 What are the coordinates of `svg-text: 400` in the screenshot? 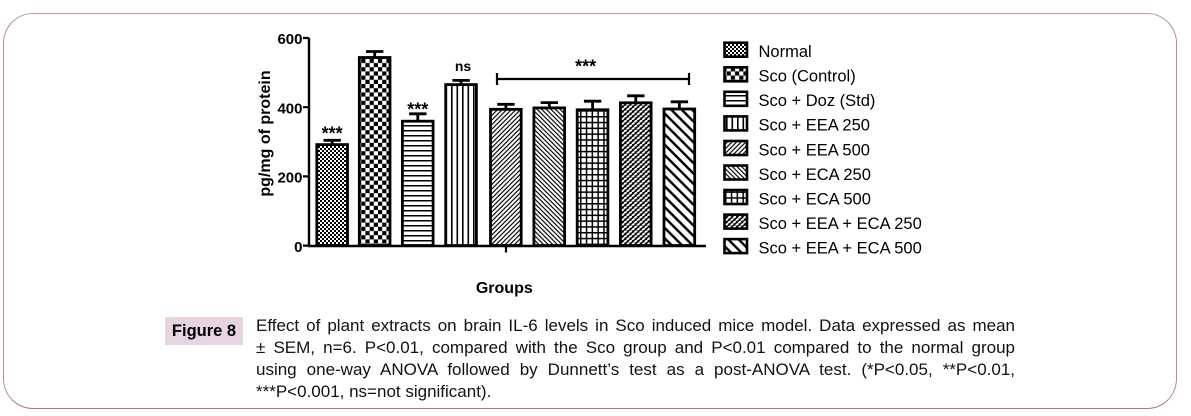 It's located at (289, 108).